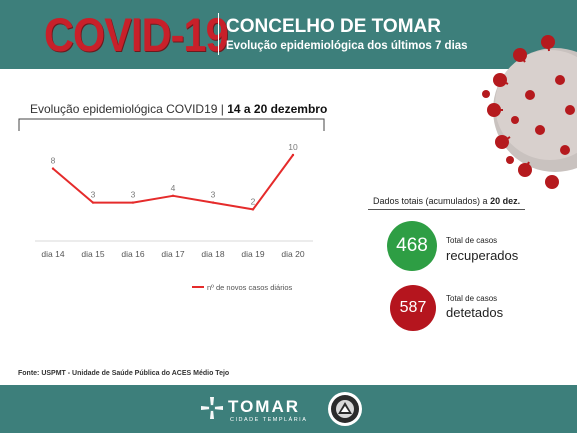  I want to click on chart-frame, so click(171, 124).